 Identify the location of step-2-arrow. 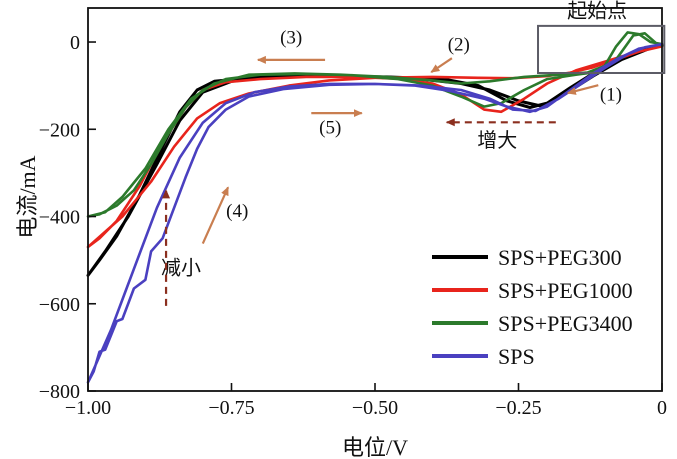
(441, 65).